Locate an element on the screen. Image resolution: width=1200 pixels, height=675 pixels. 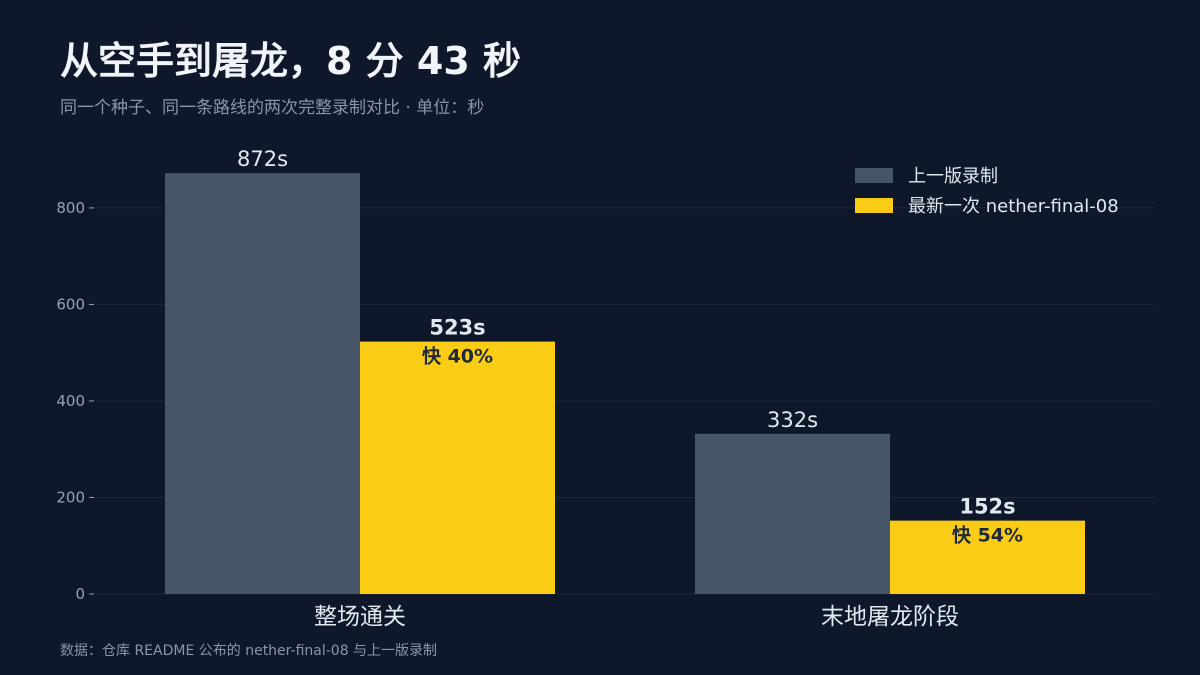
chart-title: 从空手到屠龙，8 分 43 秒 is located at coordinates (291, 61).